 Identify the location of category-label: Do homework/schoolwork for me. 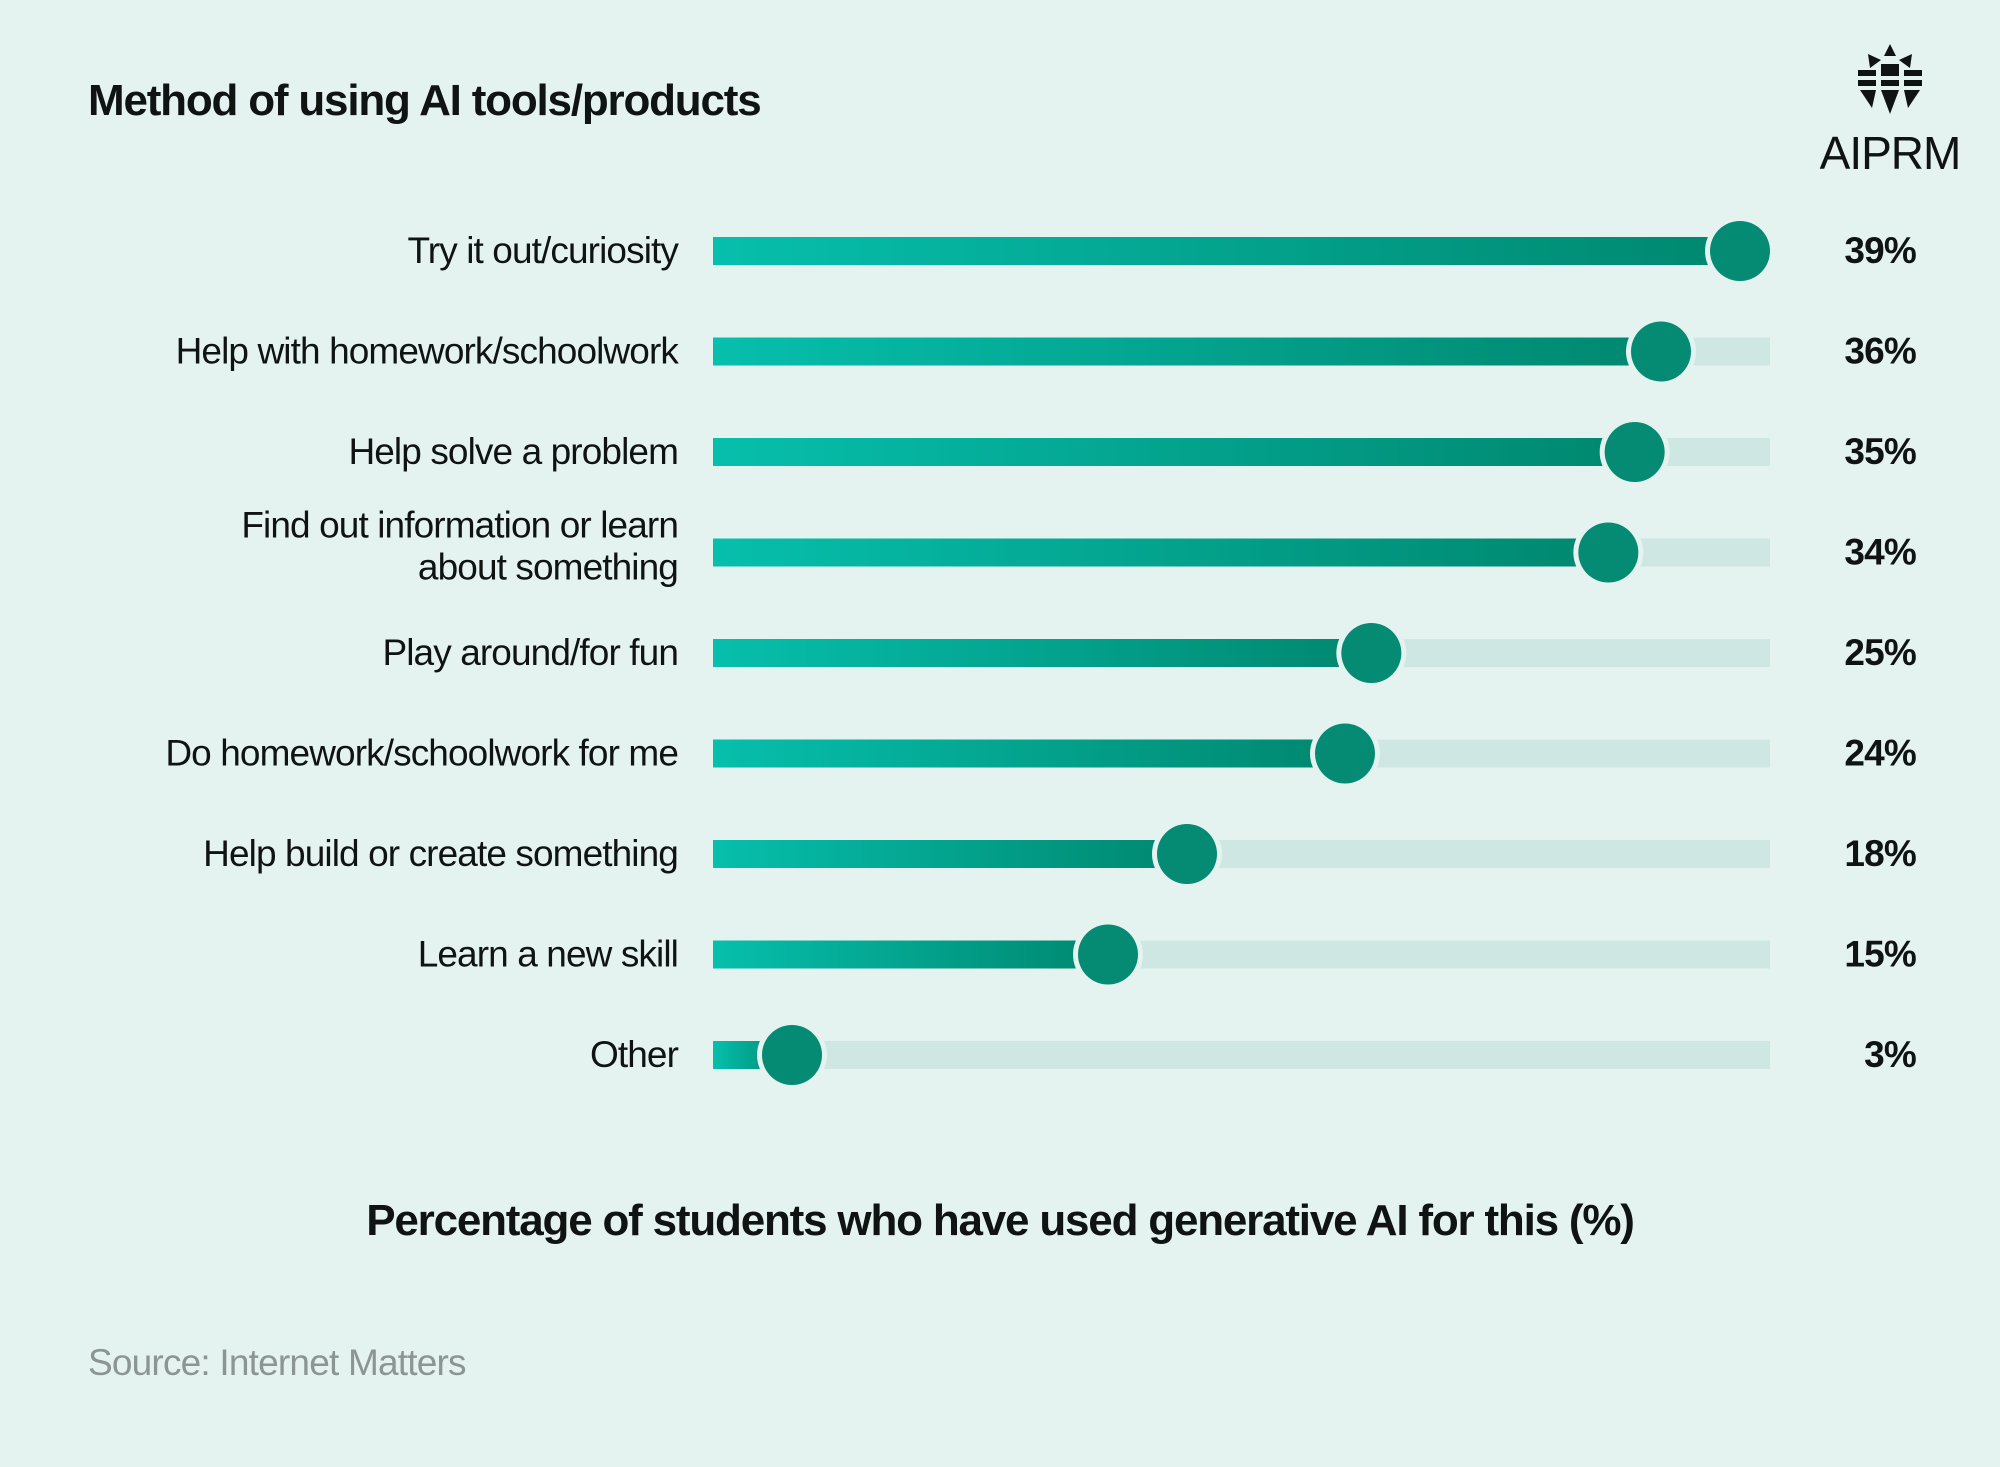
(421, 753).